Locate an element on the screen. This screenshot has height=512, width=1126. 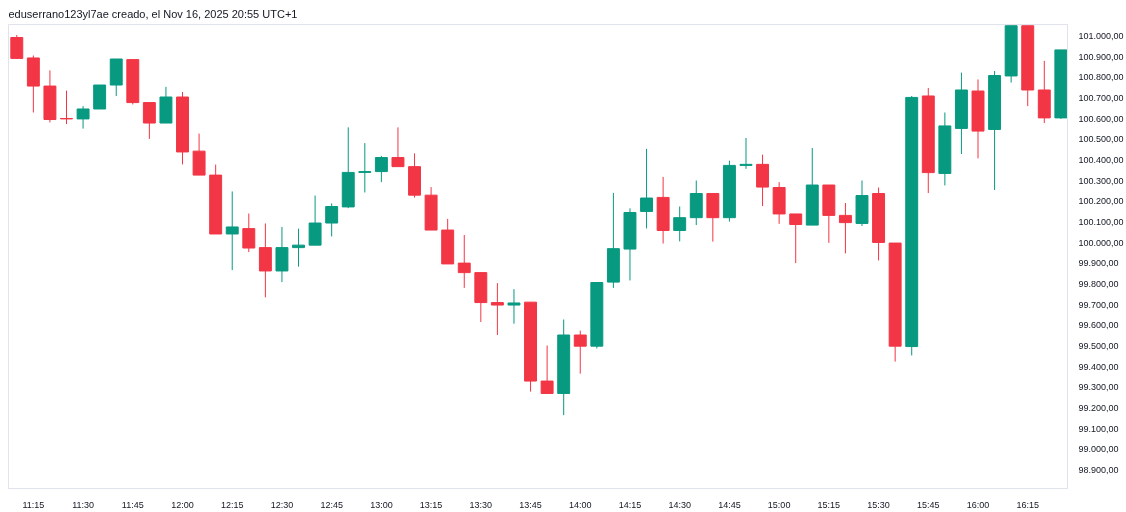
x-tick-label: 12:45 is located at coordinates (331, 504).